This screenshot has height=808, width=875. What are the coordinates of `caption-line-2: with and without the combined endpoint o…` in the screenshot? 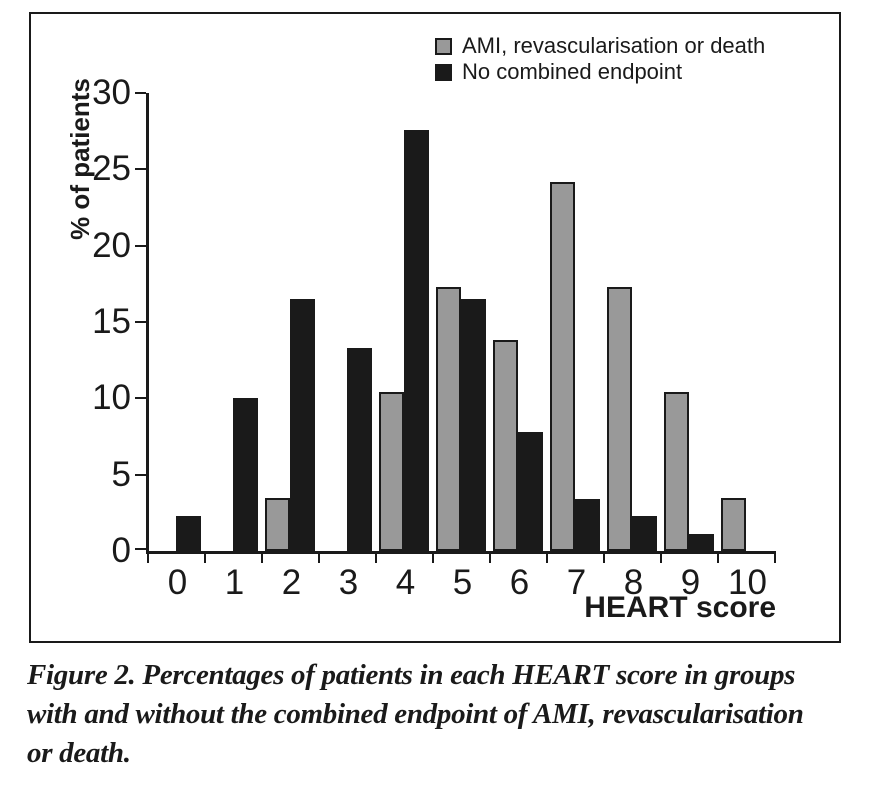 It's located at (415, 714).